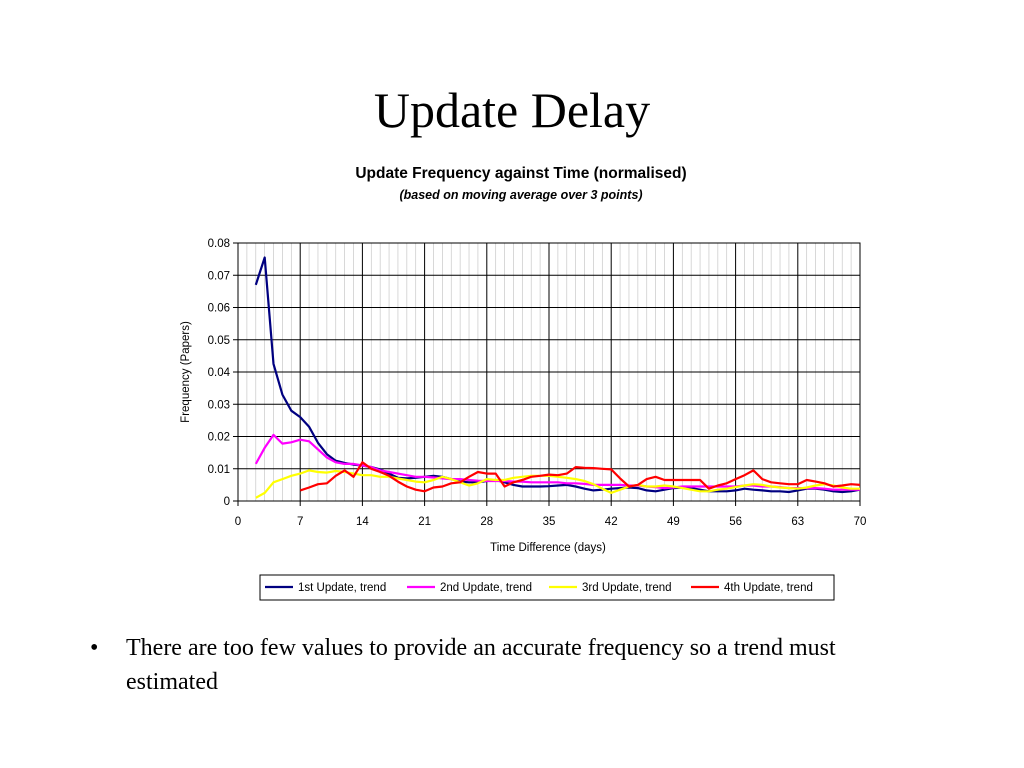  I want to click on x-tick-label: 35, so click(549, 522).